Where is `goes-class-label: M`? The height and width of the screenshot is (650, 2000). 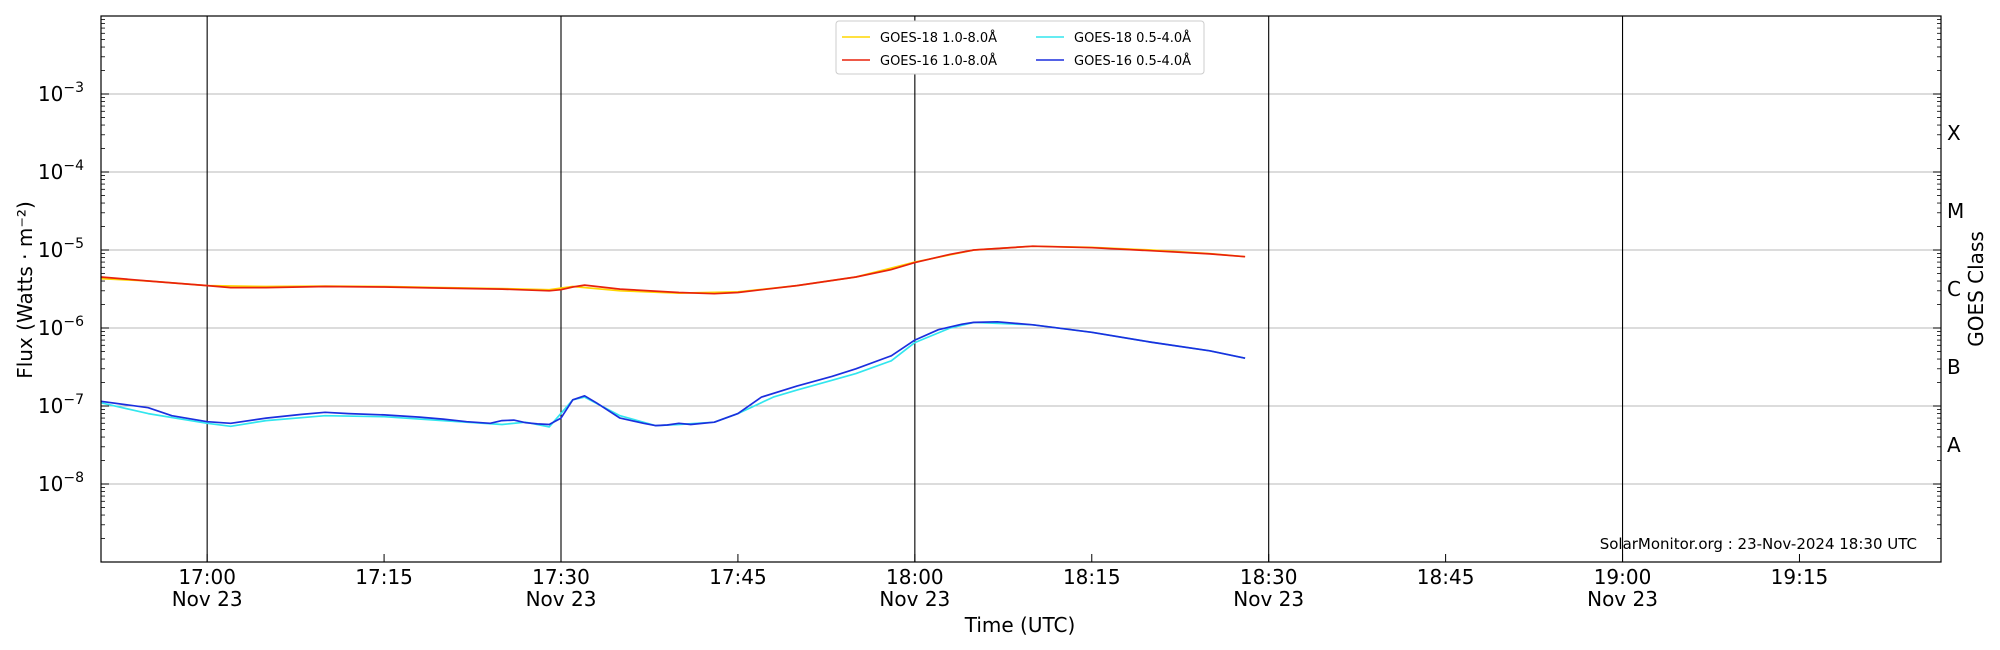 goes-class-label: M is located at coordinates (1955, 211).